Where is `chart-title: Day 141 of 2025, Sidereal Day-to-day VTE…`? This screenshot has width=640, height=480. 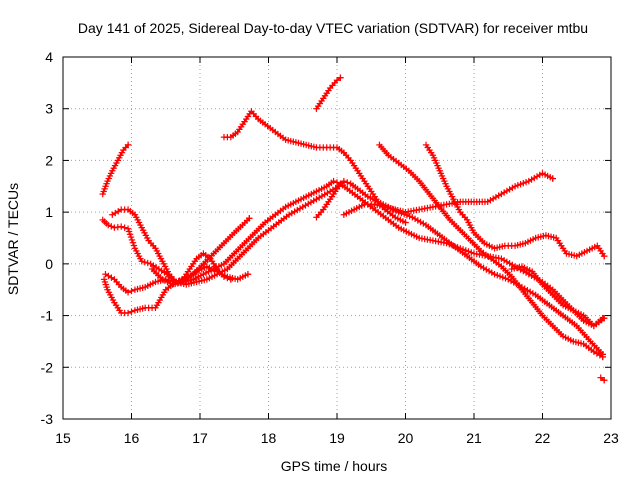
chart-title: Day 141 of 2025, Sidereal Day-to-day VTE… is located at coordinates (333, 28).